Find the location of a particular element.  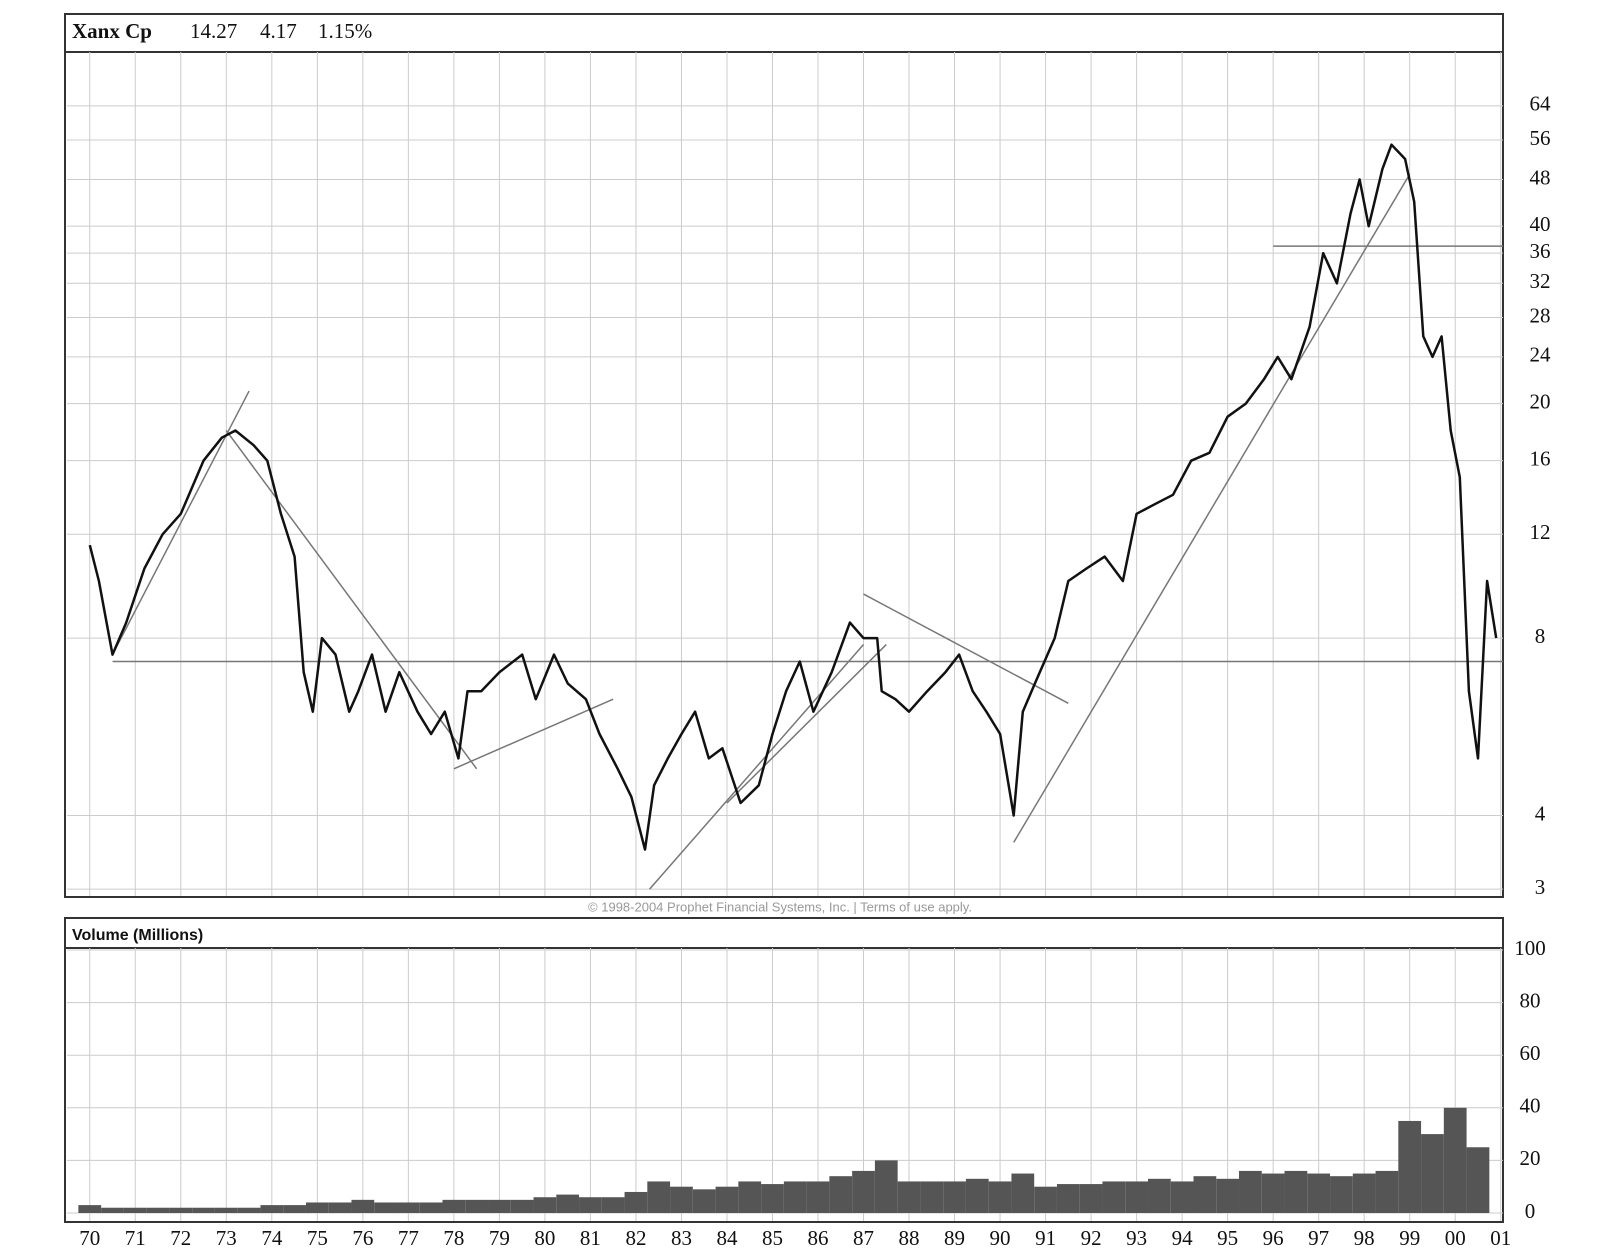

volume-title: Volume (Millions) is located at coordinates (137, 935).